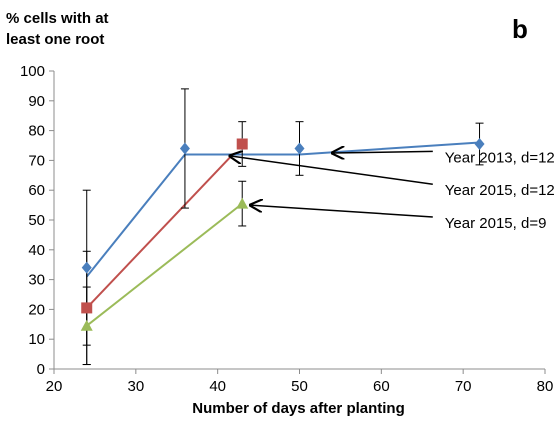 The image size is (557, 425). I want to click on x-axis-title: Number of days after planting, so click(298, 408).